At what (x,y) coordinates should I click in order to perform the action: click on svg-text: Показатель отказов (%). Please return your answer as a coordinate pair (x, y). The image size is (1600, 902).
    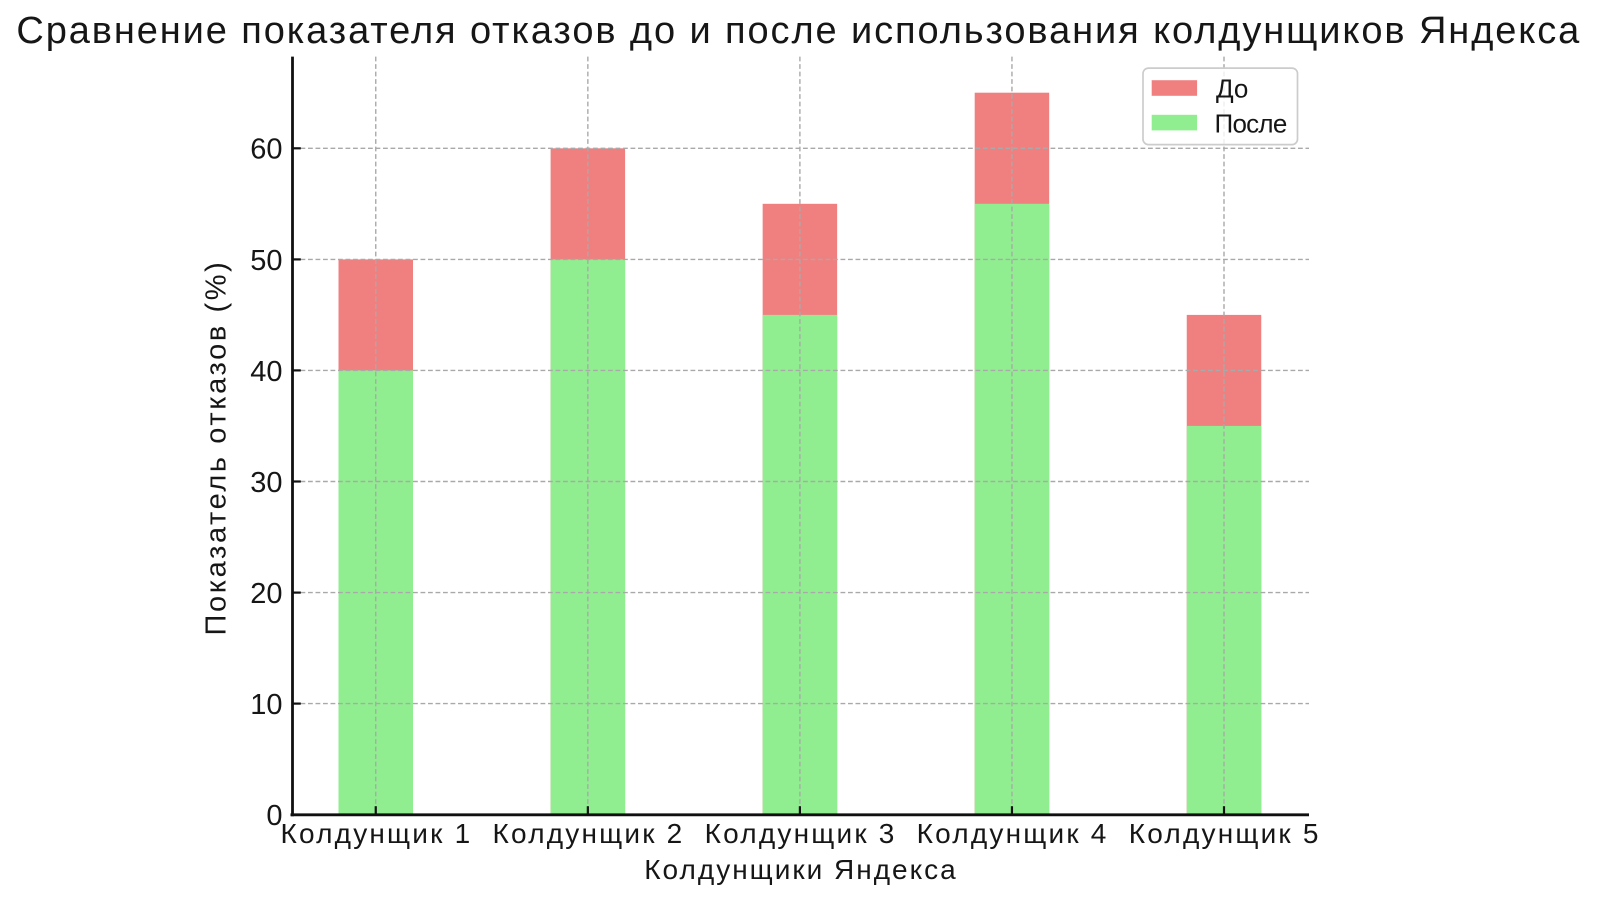
    Looking at the image, I should click on (217, 448).